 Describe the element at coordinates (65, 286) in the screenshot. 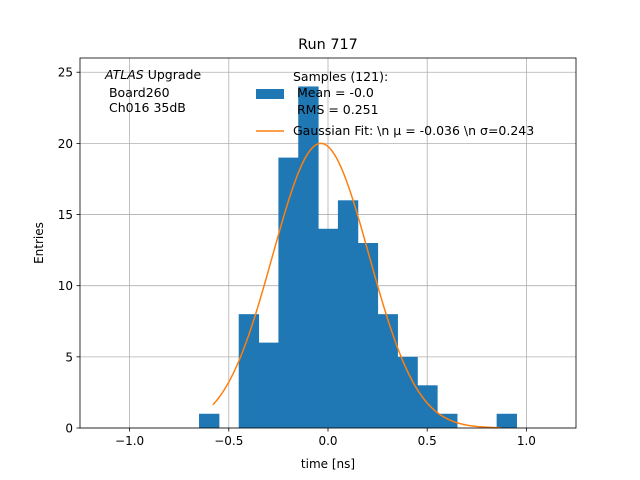

I see `y-tick-label: 10` at that location.